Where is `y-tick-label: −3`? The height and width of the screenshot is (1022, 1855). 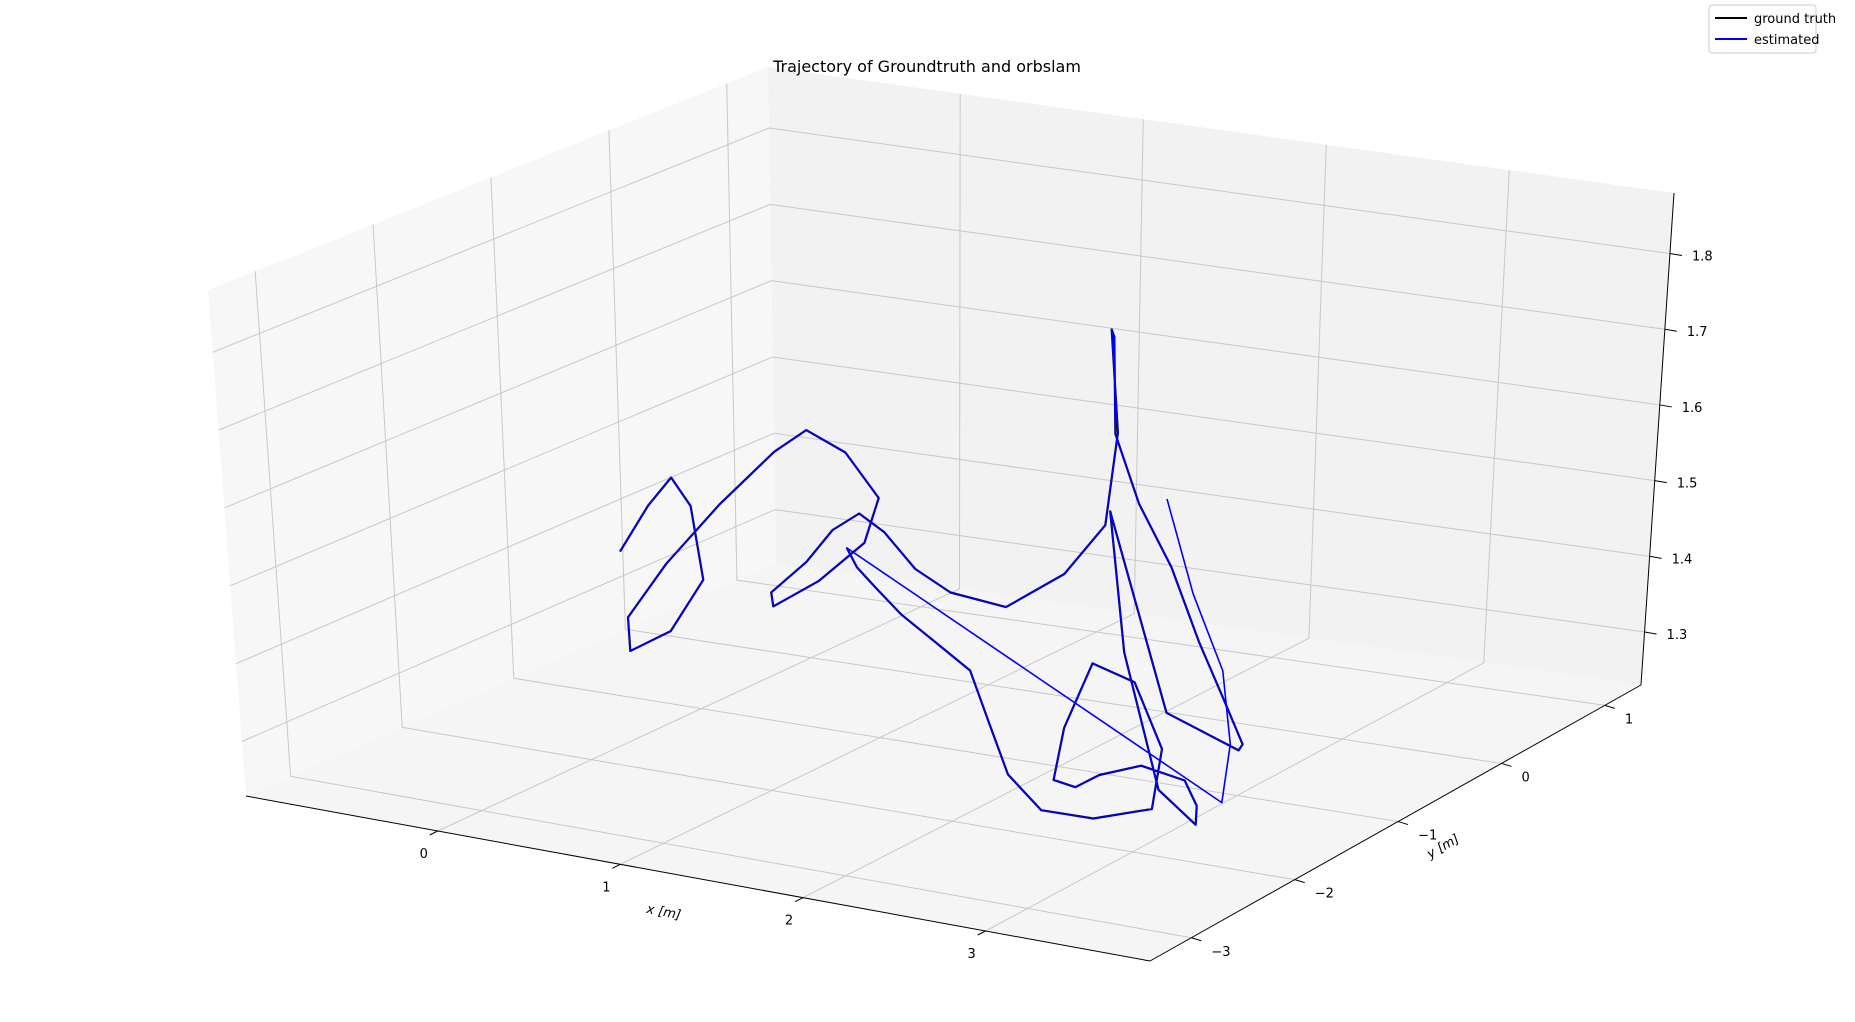
y-tick-label: −3 is located at coordinates (1220, 952).